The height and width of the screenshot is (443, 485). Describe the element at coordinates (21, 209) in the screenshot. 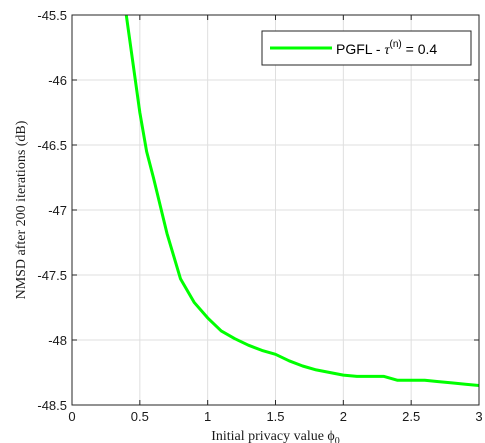

I see `y-axis-label: NMSD after 200 iterations (dB)` at that location.